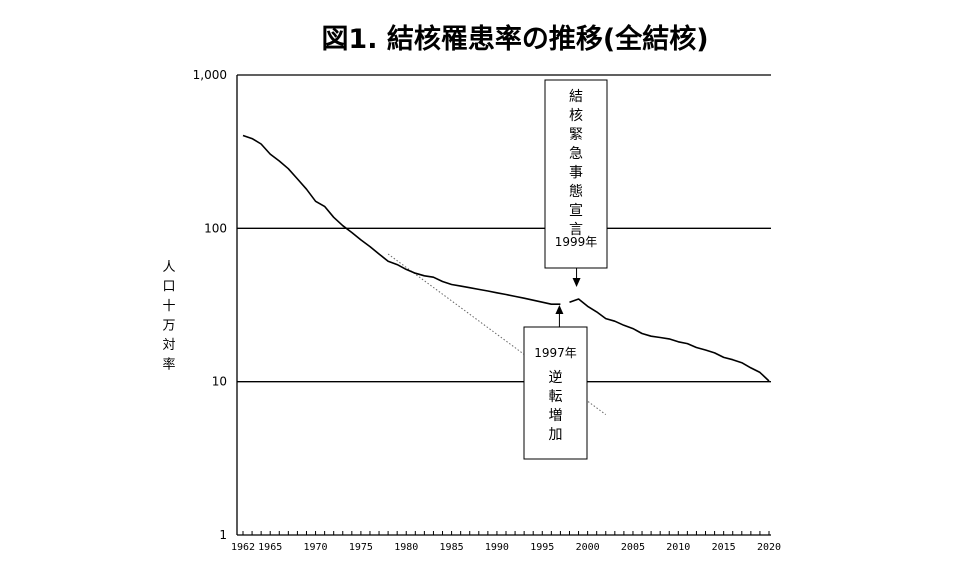  Describe the element at coordinates (219, 382) in the screenshot. I see `y-tick-label: 10` at that location.